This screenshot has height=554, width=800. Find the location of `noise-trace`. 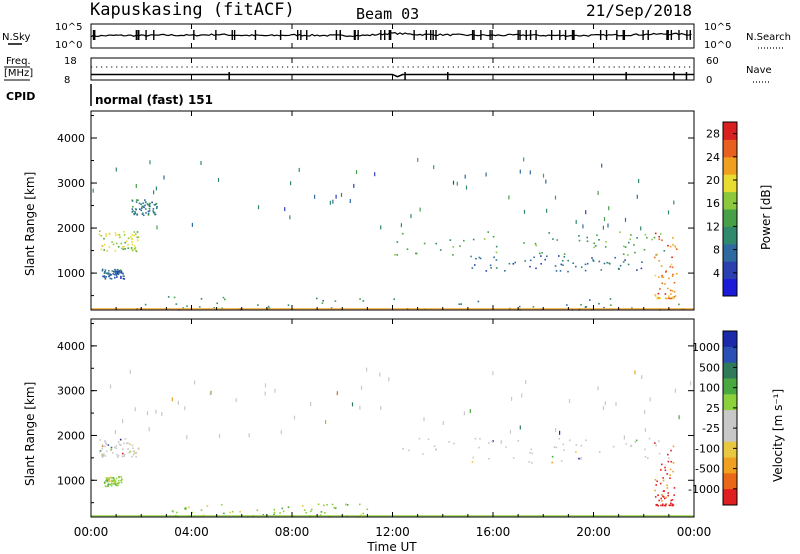

noise-trace is located at coordinates (391, 35).